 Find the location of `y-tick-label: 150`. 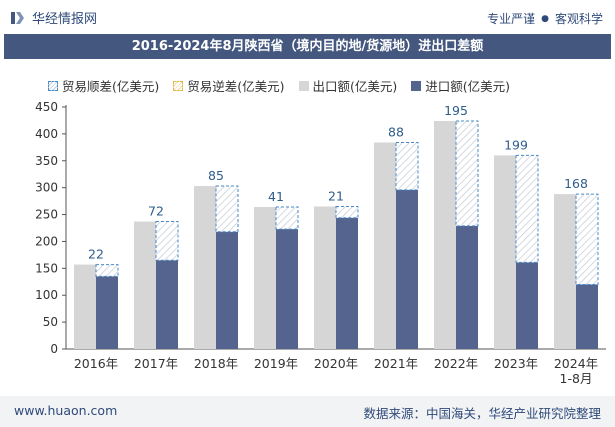

y-tick-label: 150 is located at coordinates (46, 268).